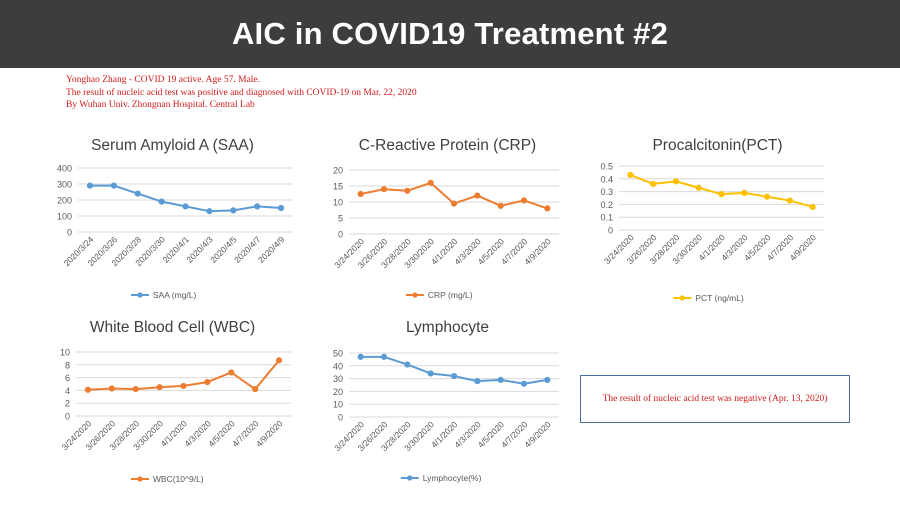  Describe the element at coordinates (340, 219) in the screenshot. I see `y-tick-label: 5` at that location.